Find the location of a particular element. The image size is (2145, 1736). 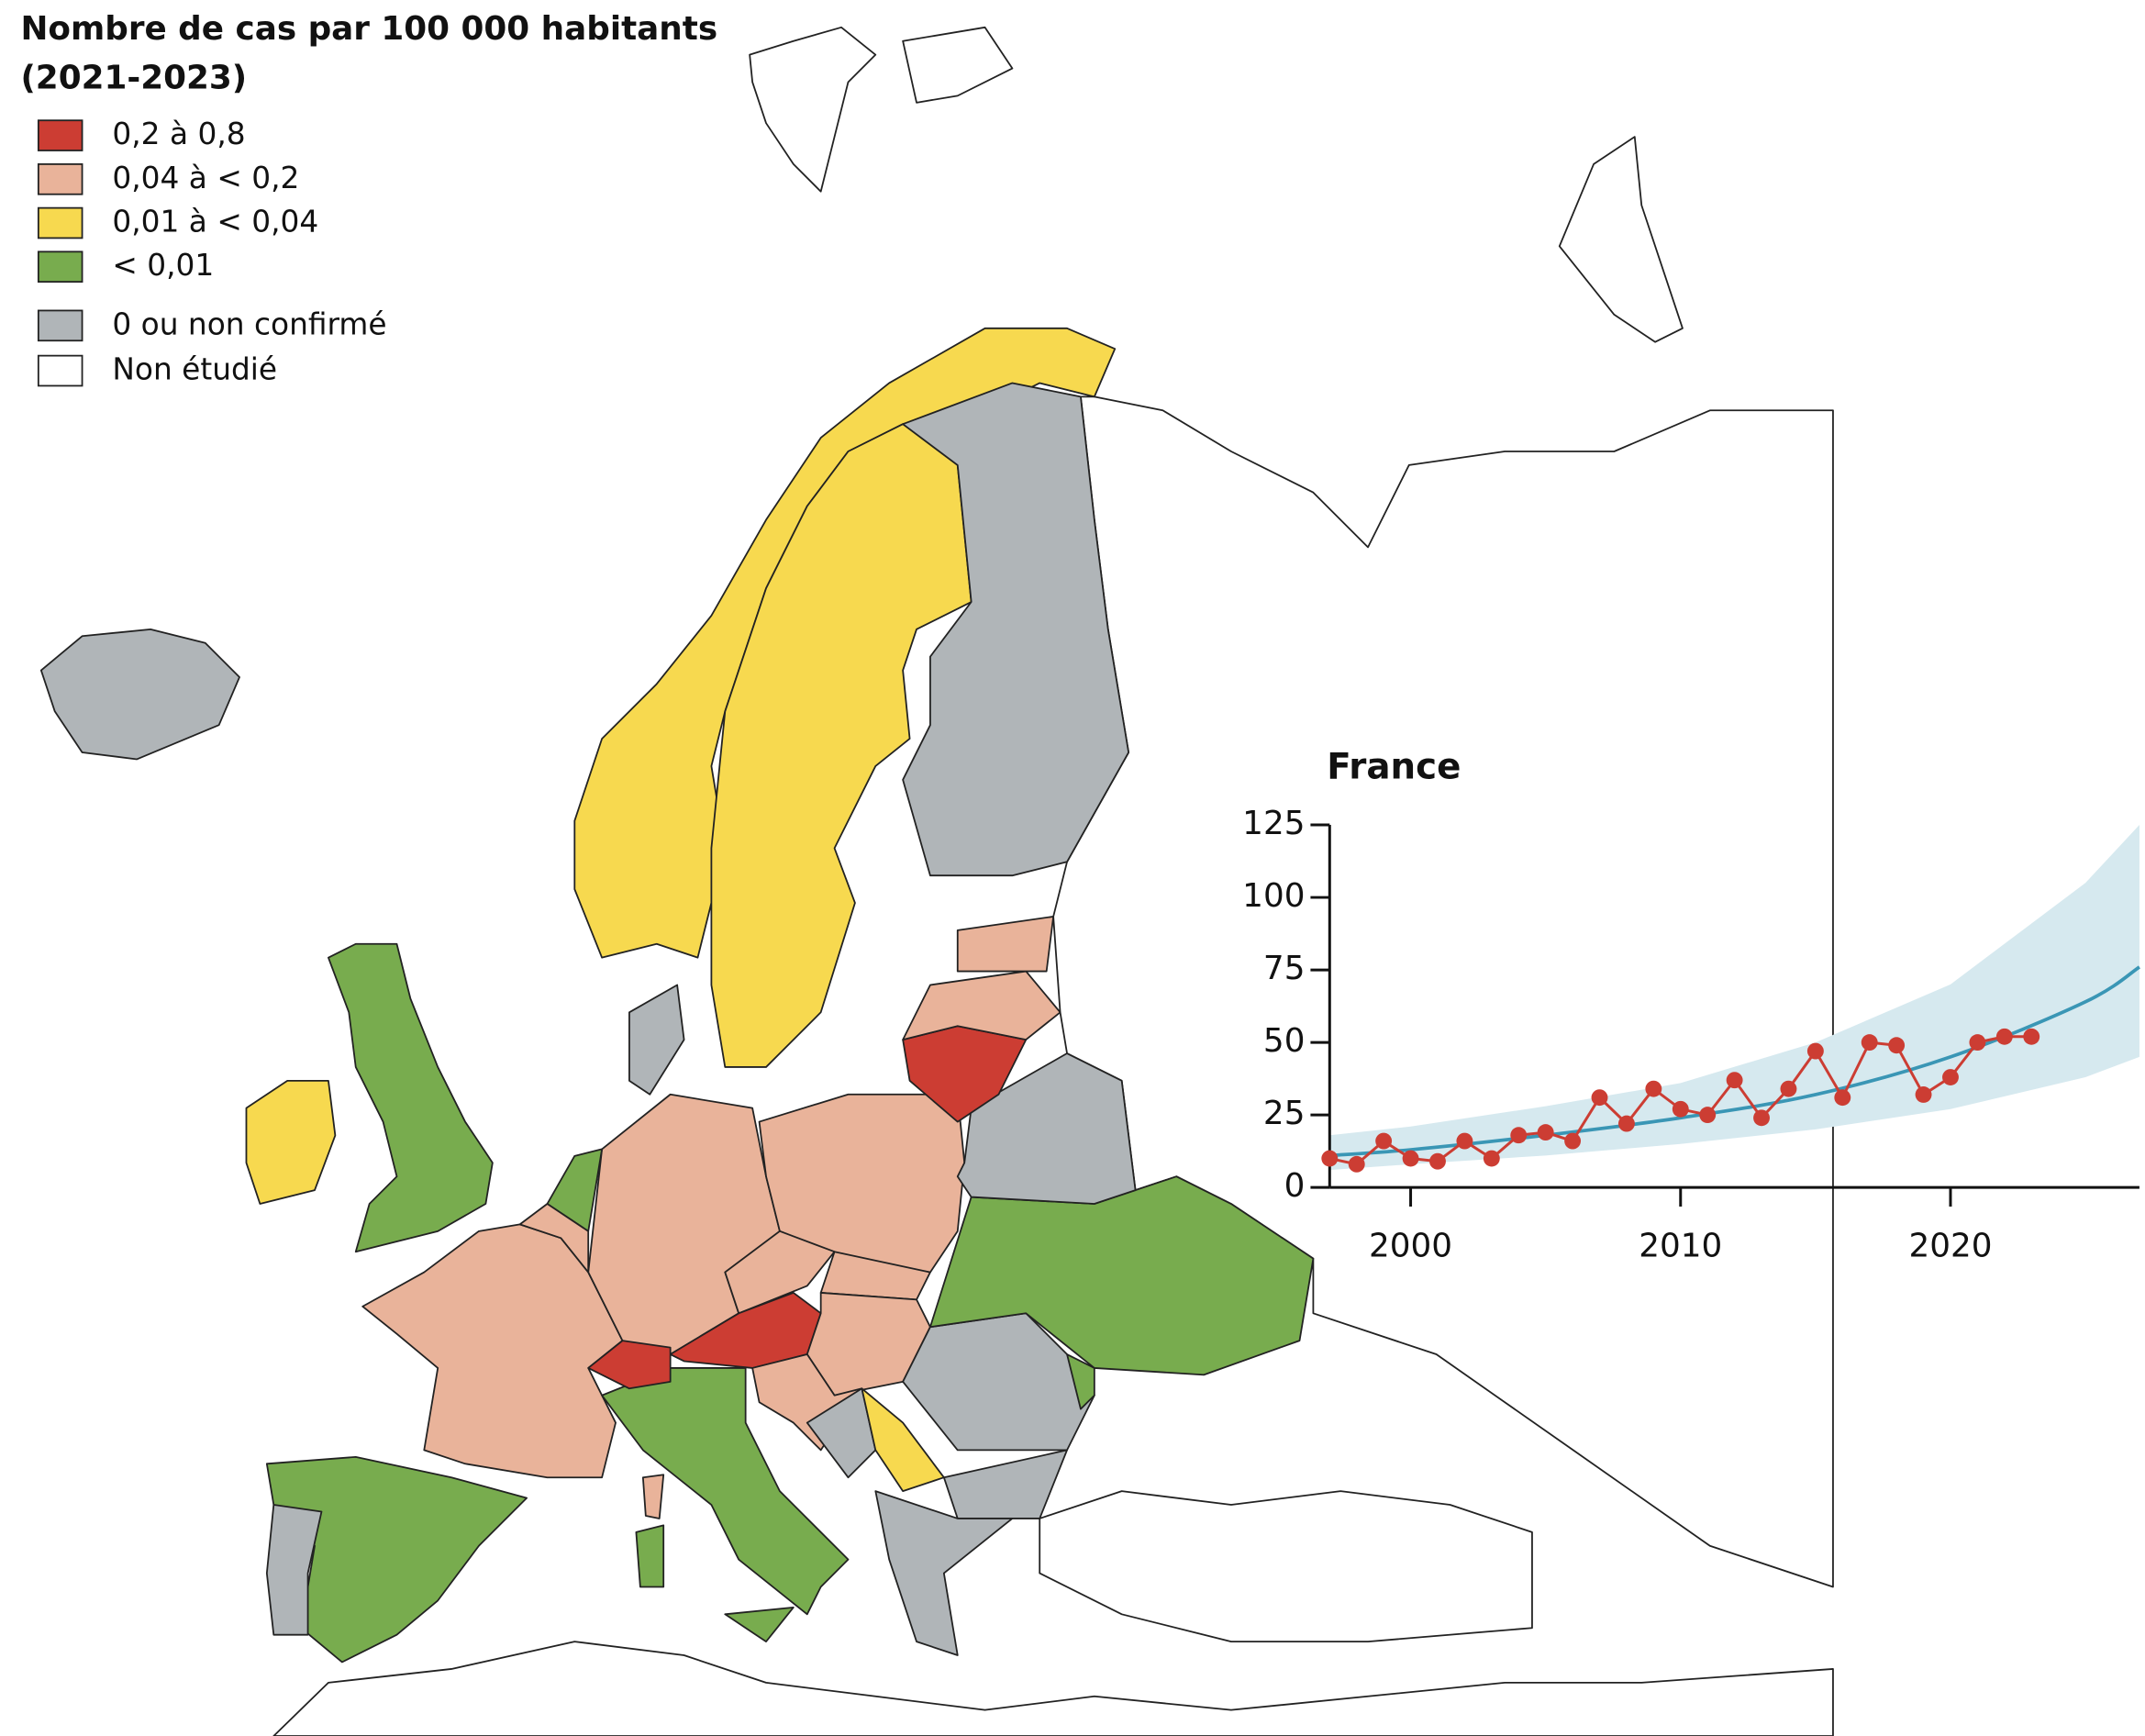

inset-chart: France 0 25 50 75 100 125 2000 2010 2020 is located at coordinates (1691, 1006).